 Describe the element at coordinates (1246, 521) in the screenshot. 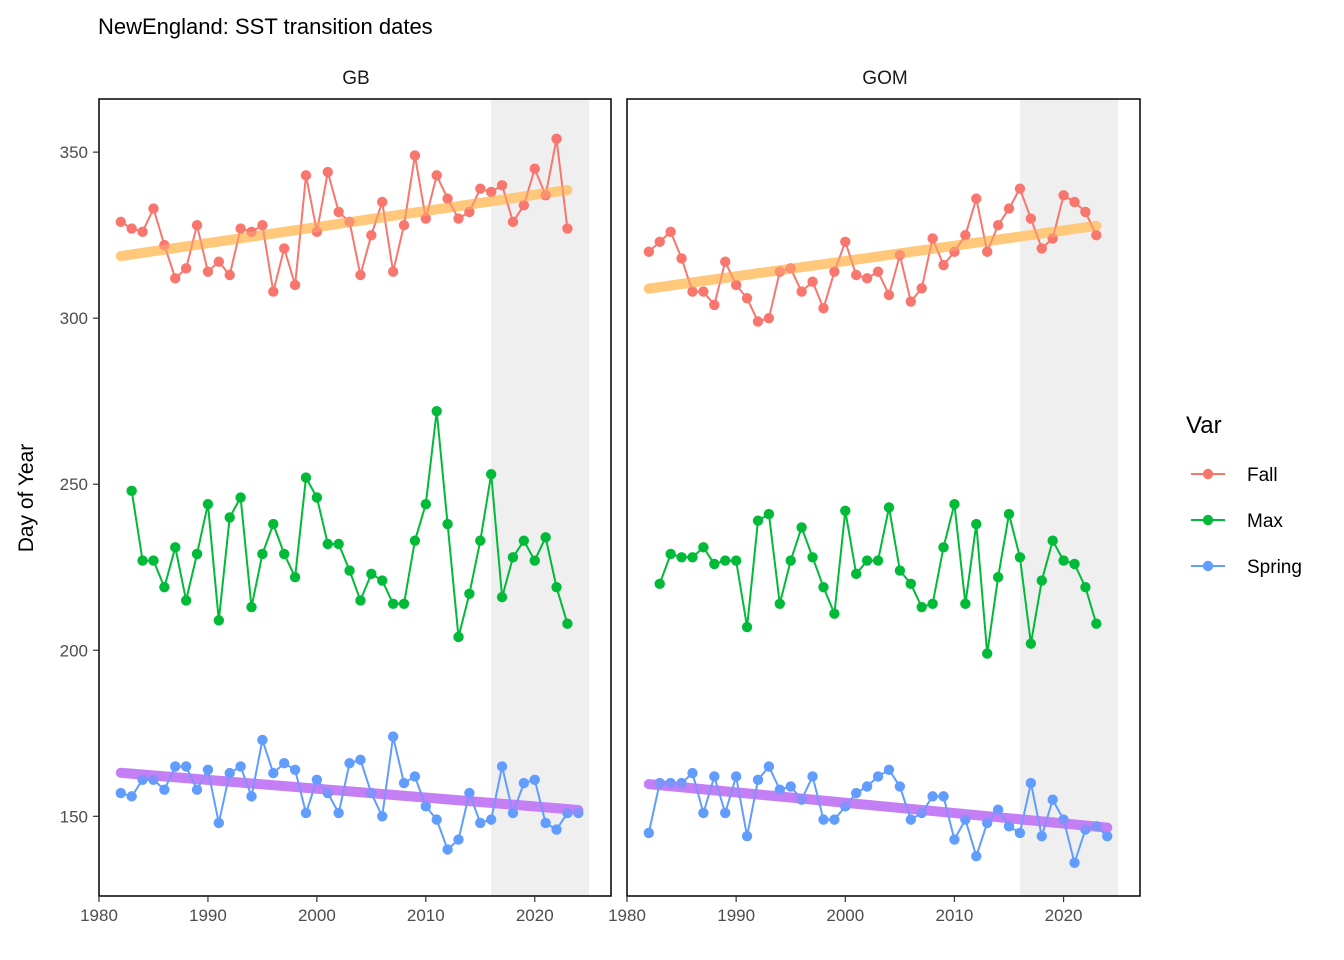

I see `legend-entries: Fall Max Spring` at that location.